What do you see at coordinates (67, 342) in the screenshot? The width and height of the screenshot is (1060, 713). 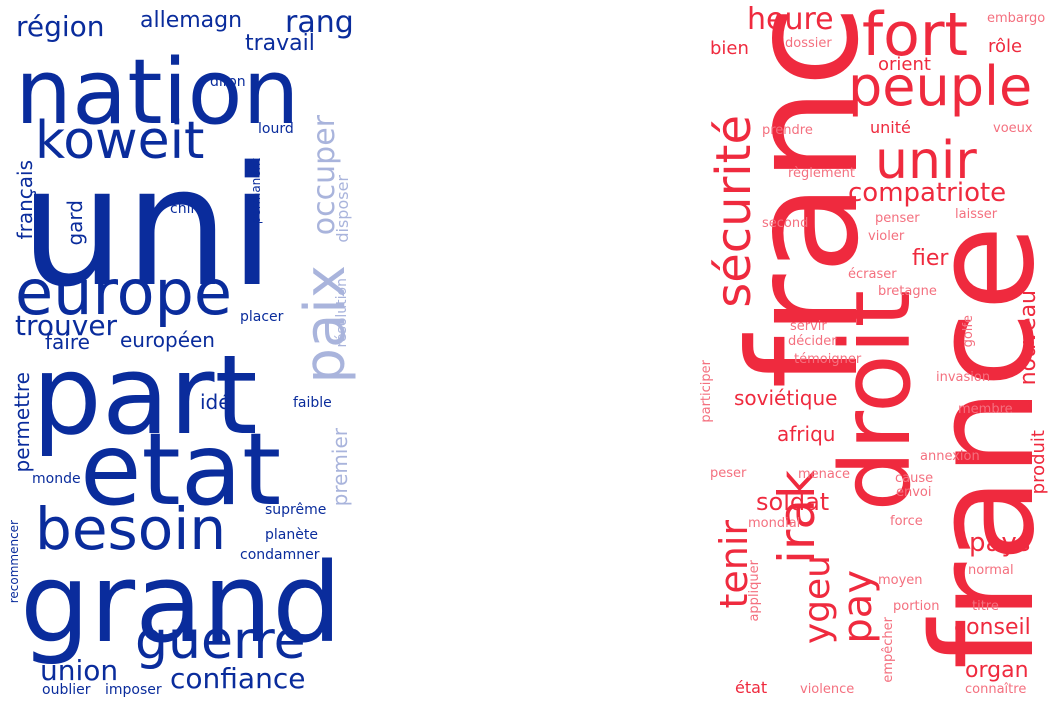 I see `word-faire: faire` at bounding box center [67, 342].